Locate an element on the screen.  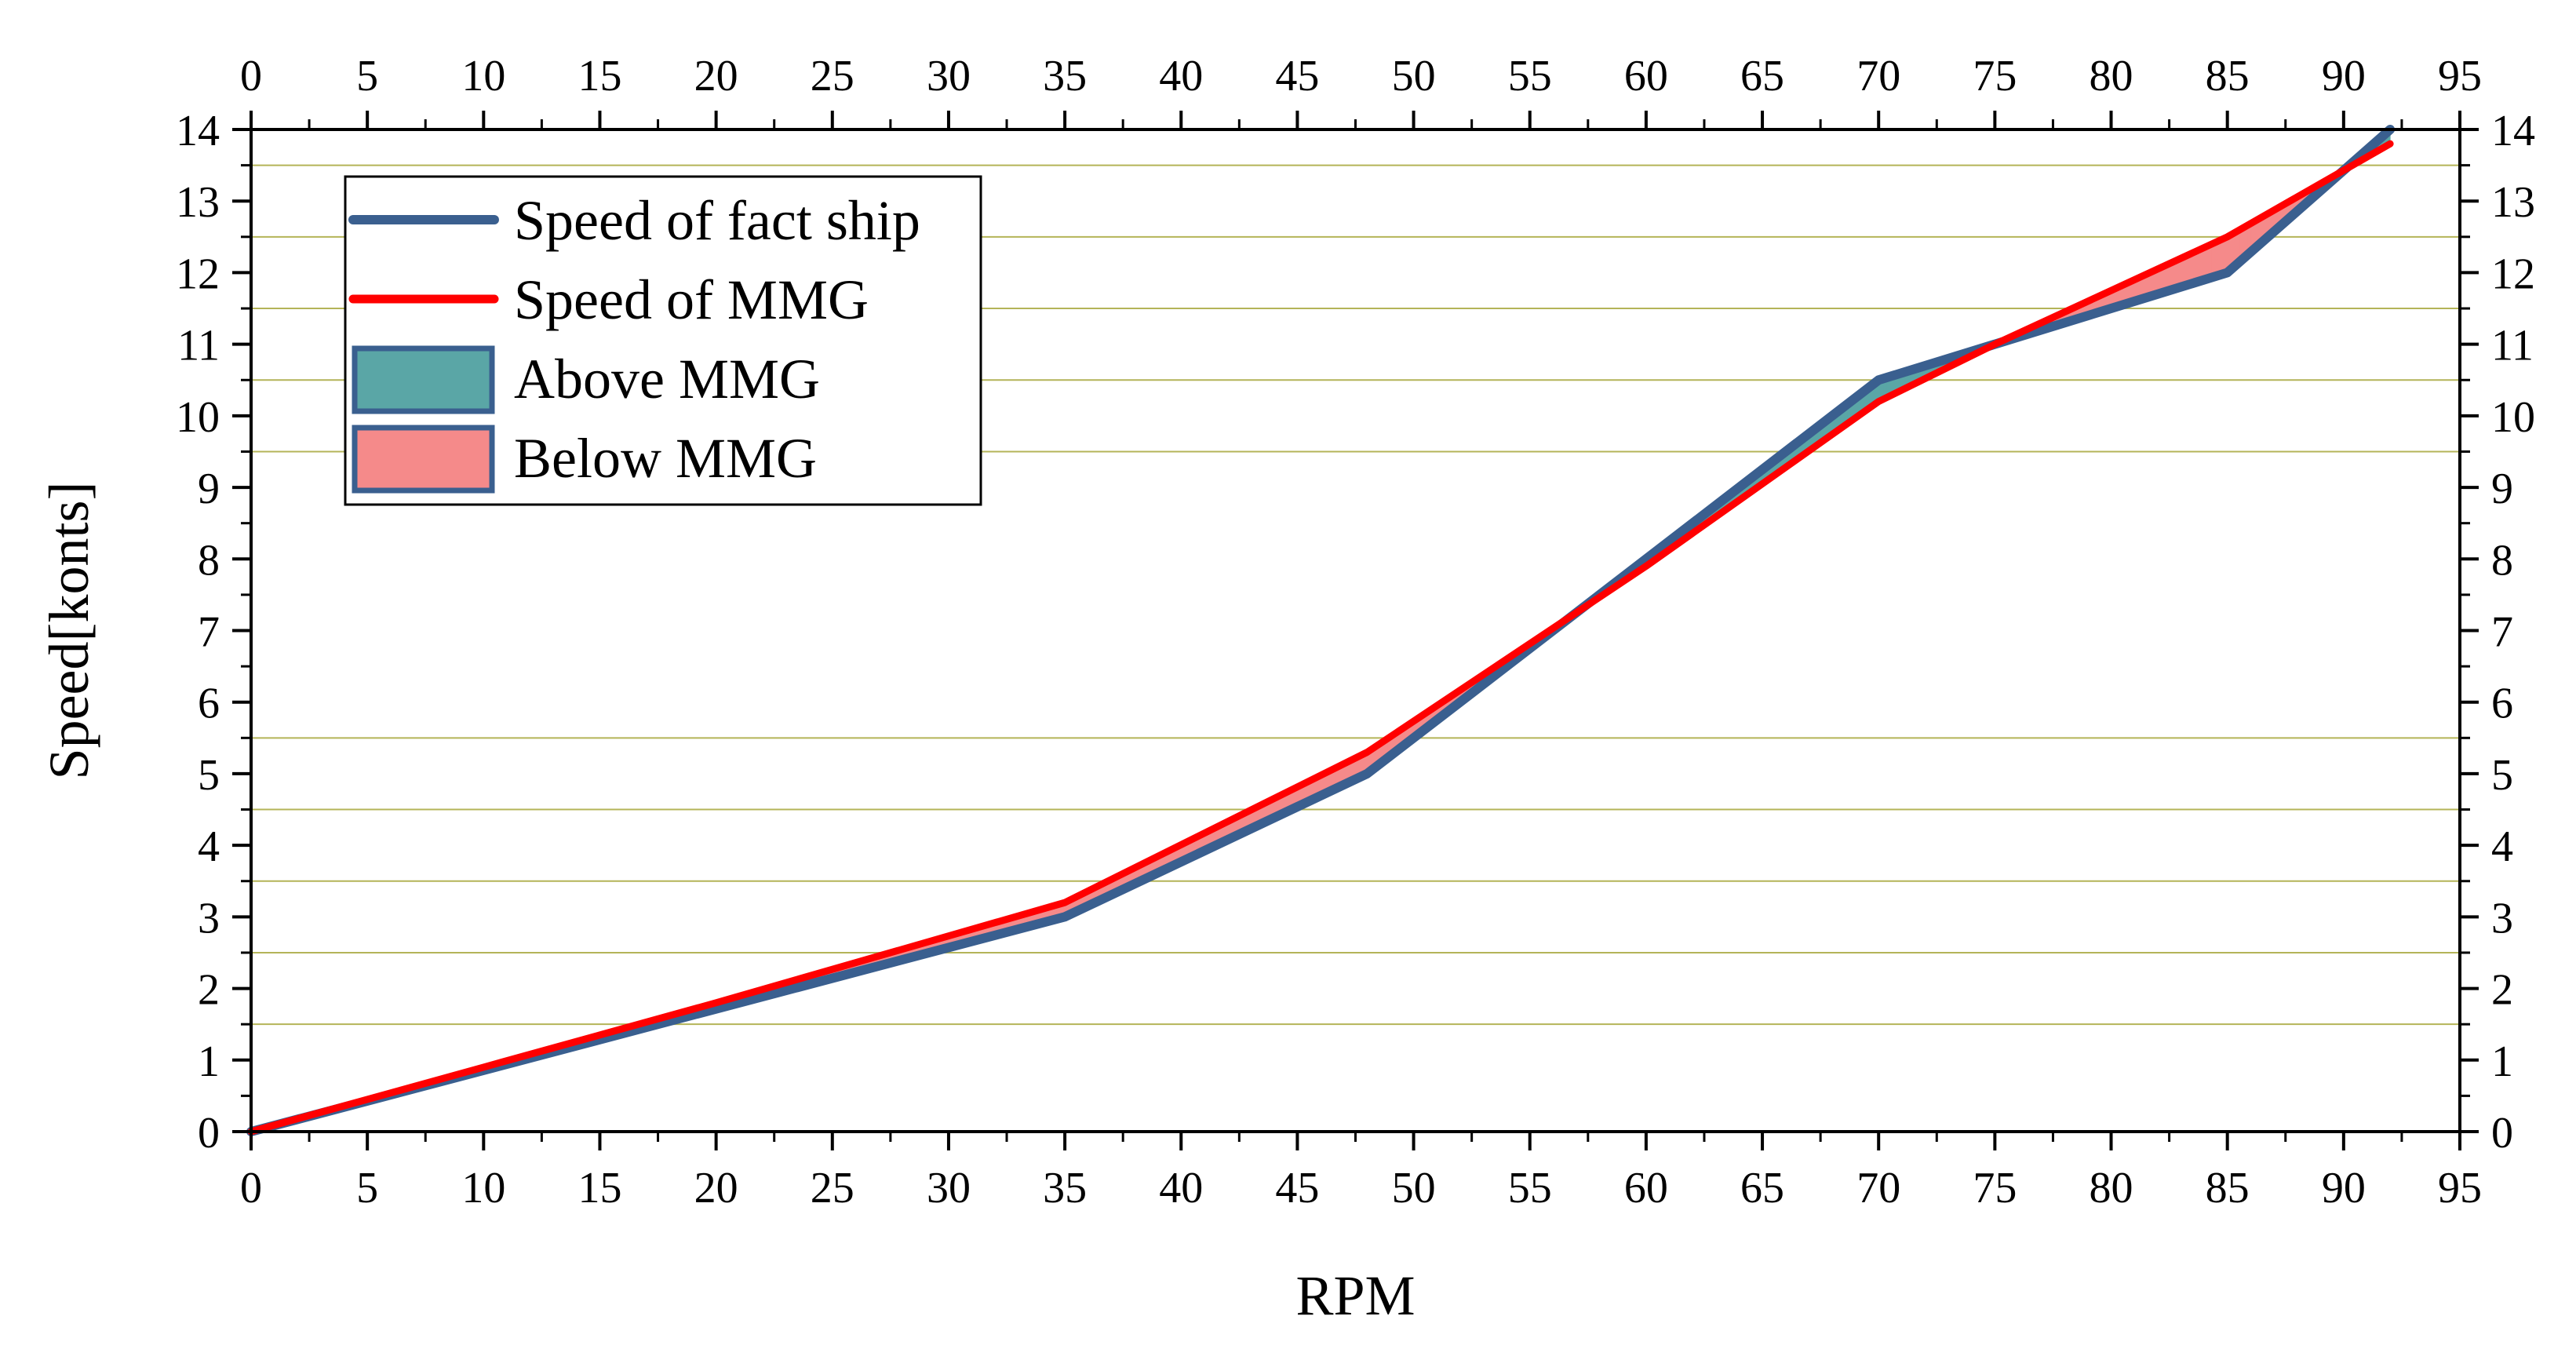
x-tick-label: 20 is located at coordinates (716, 1188).